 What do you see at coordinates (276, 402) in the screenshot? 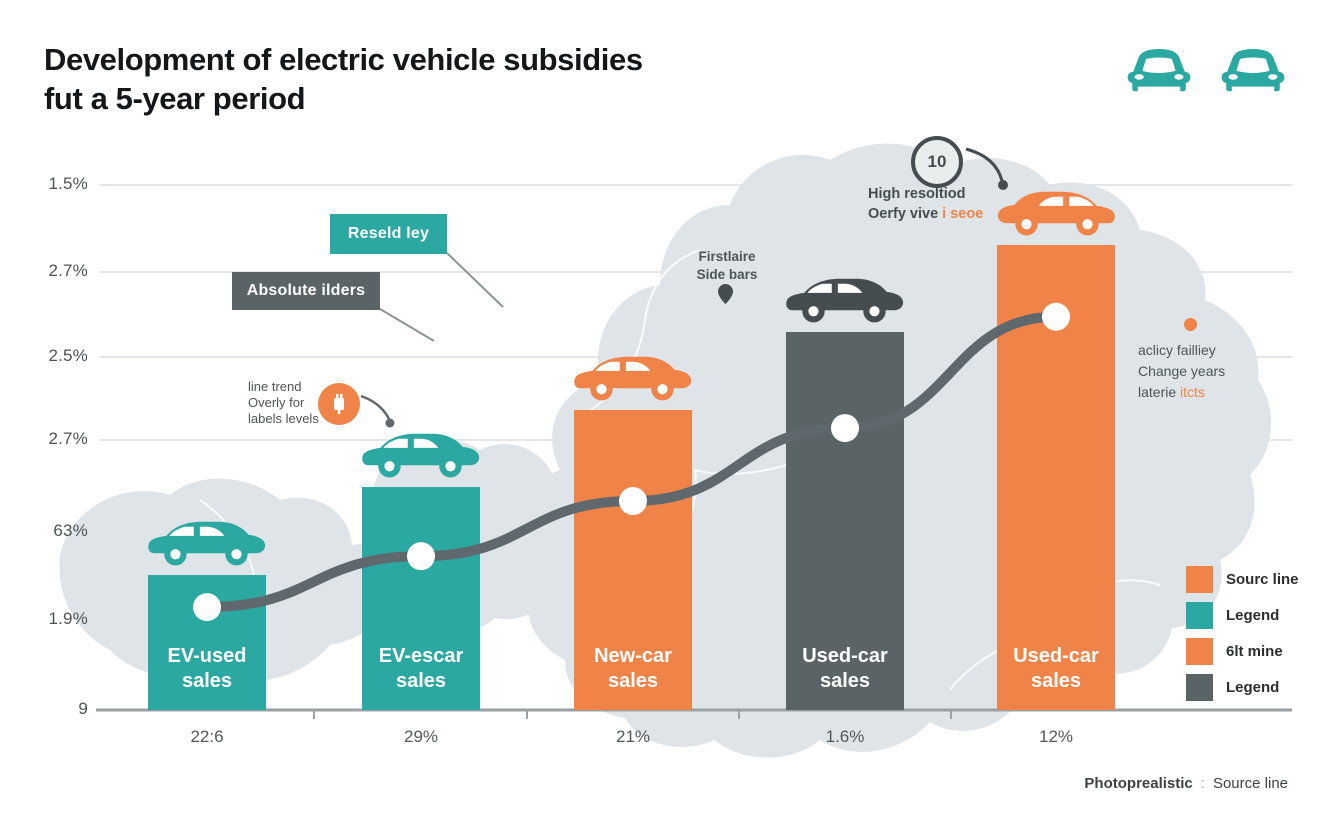
I see `line-trend-note-l2: Overly for` at bounding box center [276, 402].